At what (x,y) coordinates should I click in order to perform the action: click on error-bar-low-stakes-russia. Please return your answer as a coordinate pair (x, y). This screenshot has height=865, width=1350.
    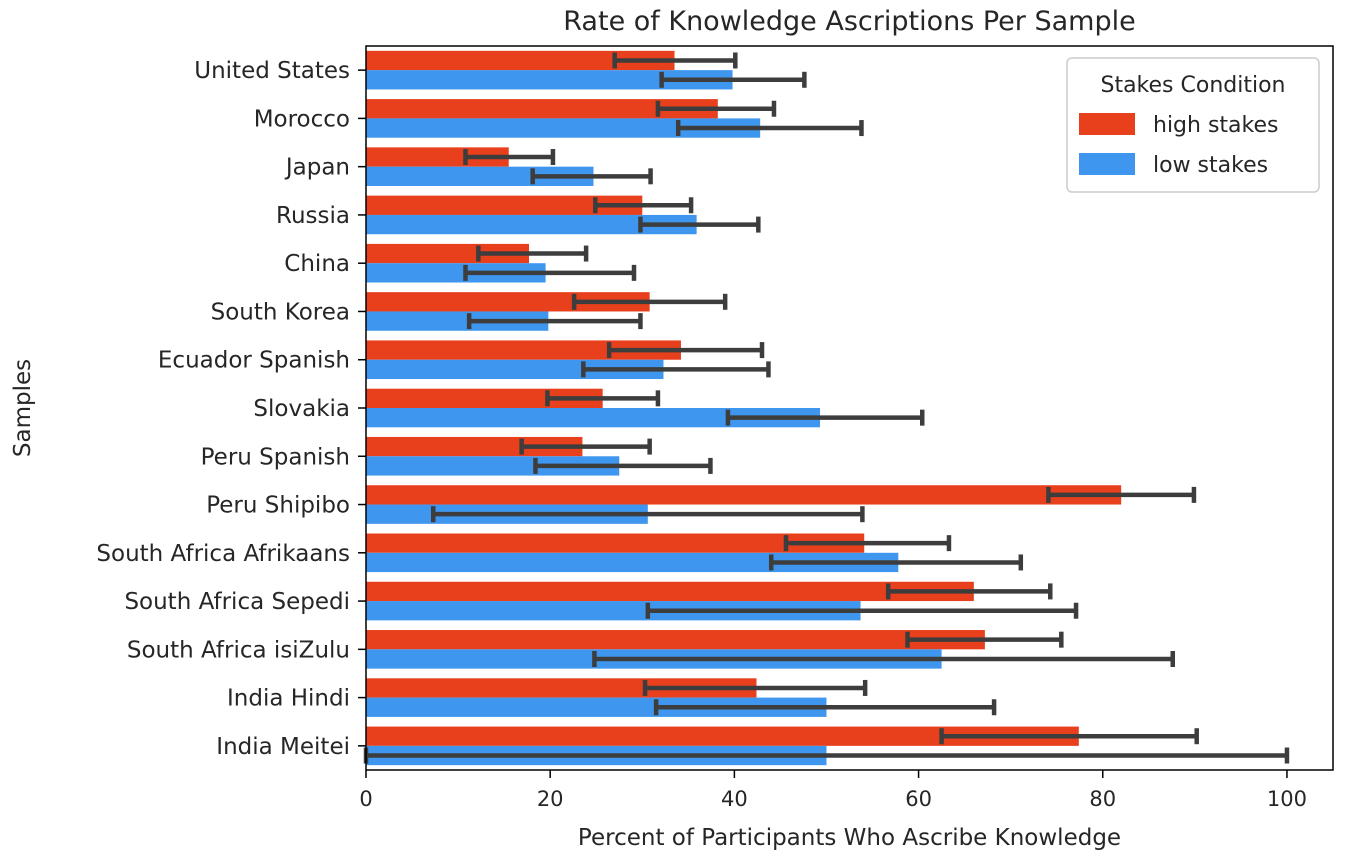
    Looking at the image, I should click on (699, 224).